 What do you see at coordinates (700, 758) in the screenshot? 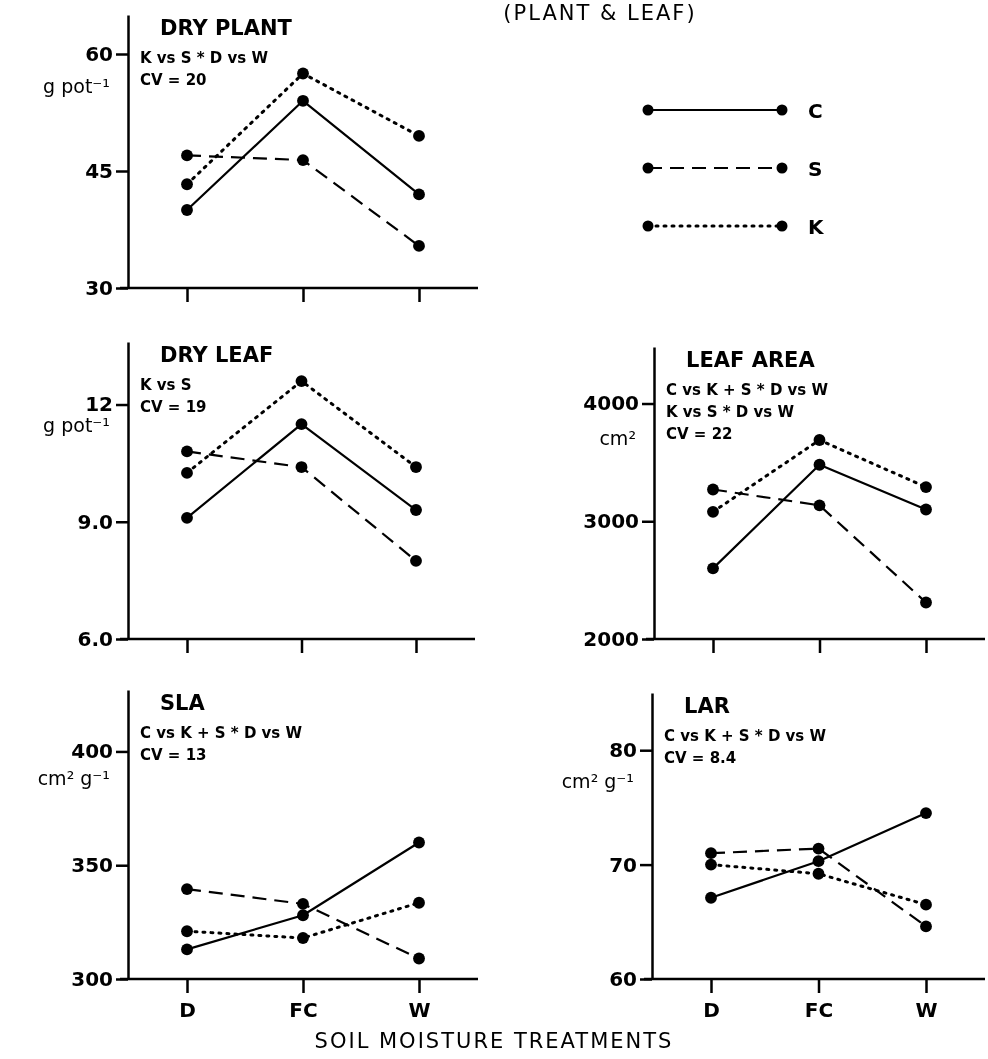
I see `annotation: CV = 8.4` at bounding box center [700, 758].